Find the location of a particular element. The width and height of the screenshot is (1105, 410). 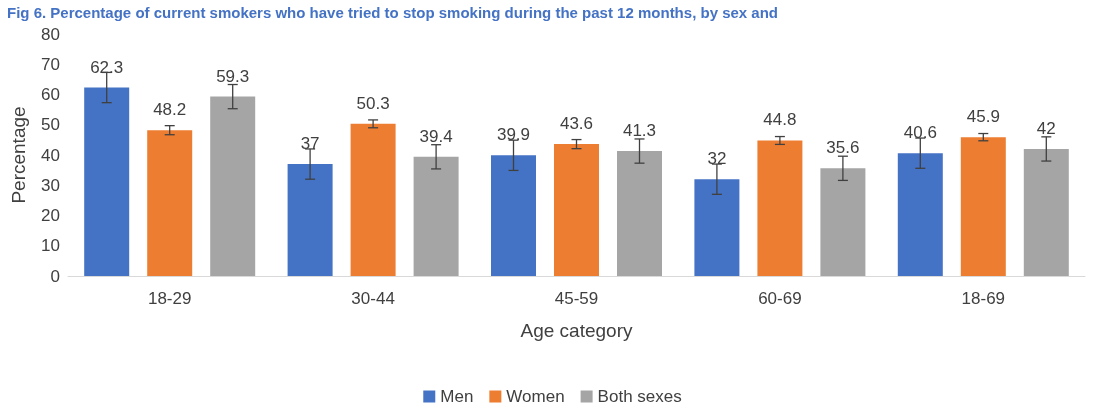

y-tick-label: 50 is located at coordinates (50, 125).